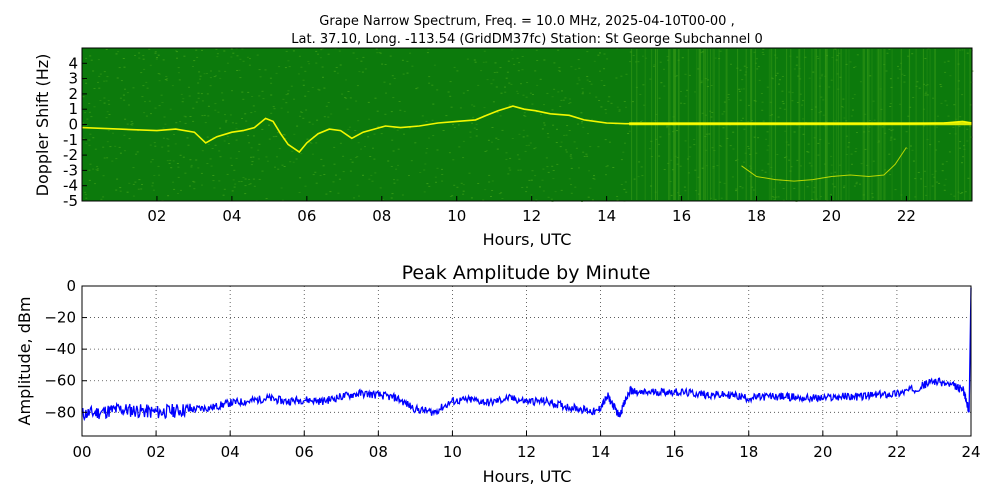  I want to click on spectrogram-y-tick-label: -4, so click(70, 186).